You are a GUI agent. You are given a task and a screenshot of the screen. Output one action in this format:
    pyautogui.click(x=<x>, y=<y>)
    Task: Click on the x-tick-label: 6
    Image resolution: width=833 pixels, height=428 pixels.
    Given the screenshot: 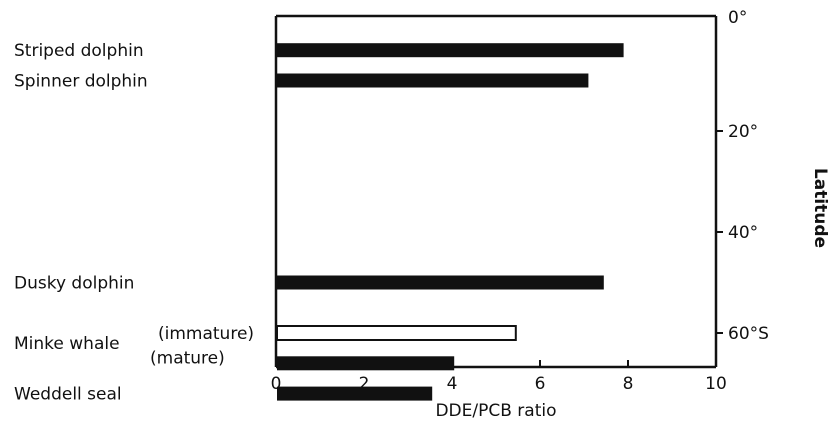 What is the action you would take?
    pyautogui.click(x=540, y=384)
    